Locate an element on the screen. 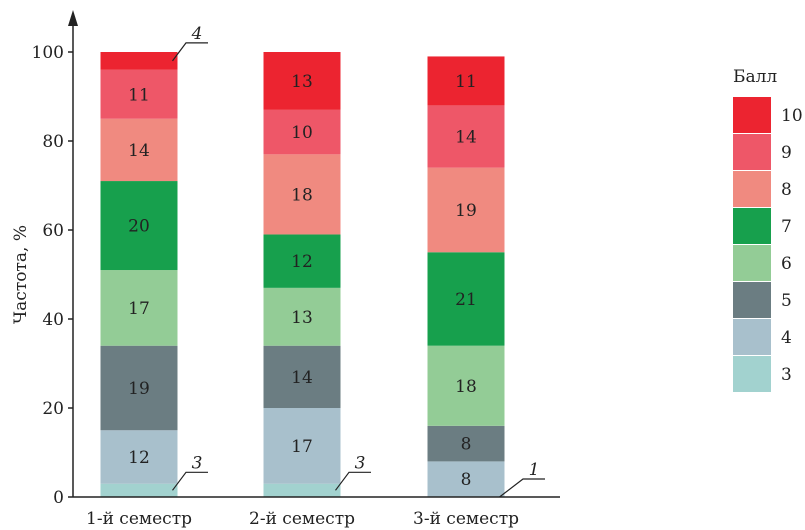 Image resolution: width=805 pixels, height=530 pixels. legend-label: 8 is located at coordinates (786, 190).